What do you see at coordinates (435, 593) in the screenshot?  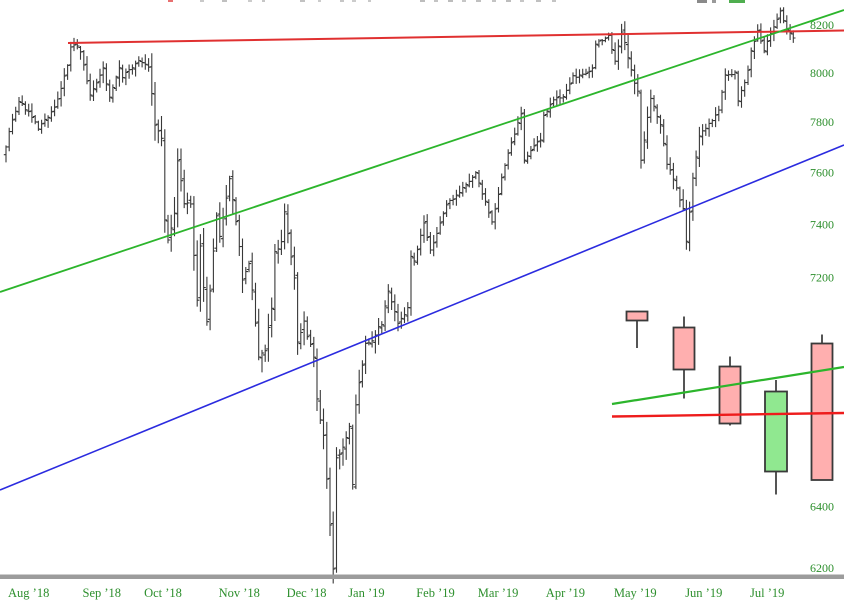 I see `x-axis-month-label: Feb ’19` at bounding box center [435, 593].